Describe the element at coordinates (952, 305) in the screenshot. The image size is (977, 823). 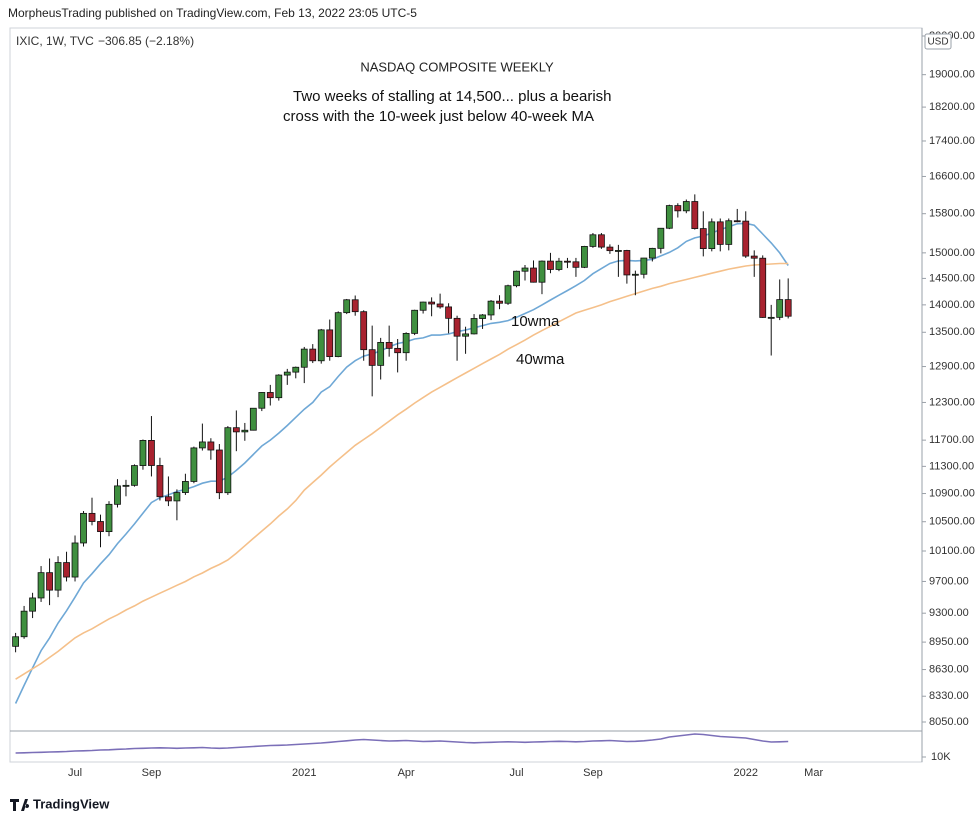
I see `y-tick-label: 14000.00` at that location.